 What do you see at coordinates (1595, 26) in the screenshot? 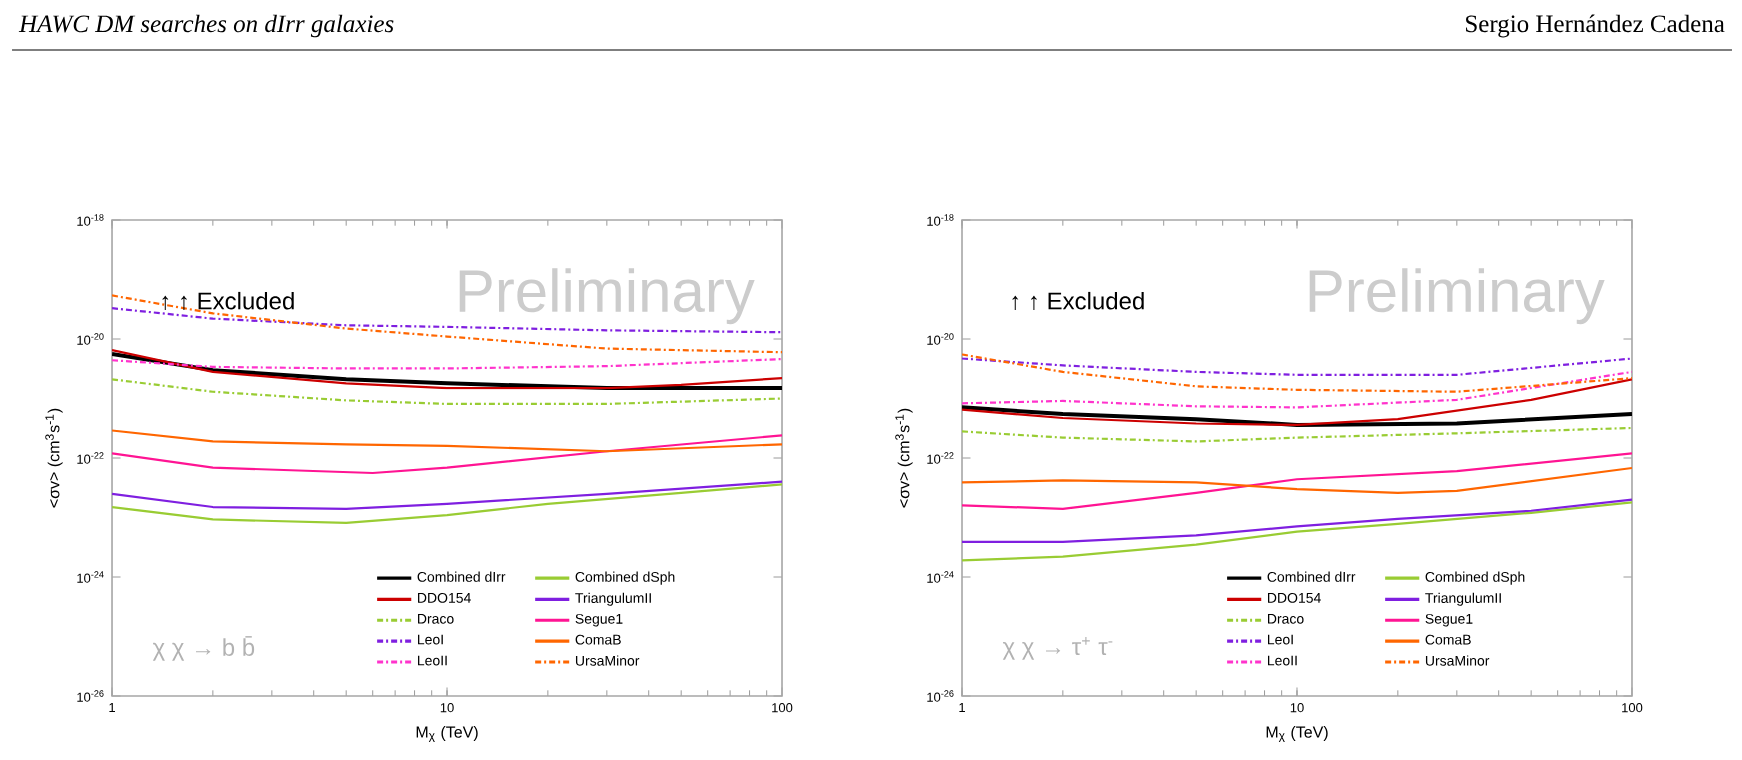
I see `text: Sergio Hernández Cadena` at bounding box center [1595, 26].